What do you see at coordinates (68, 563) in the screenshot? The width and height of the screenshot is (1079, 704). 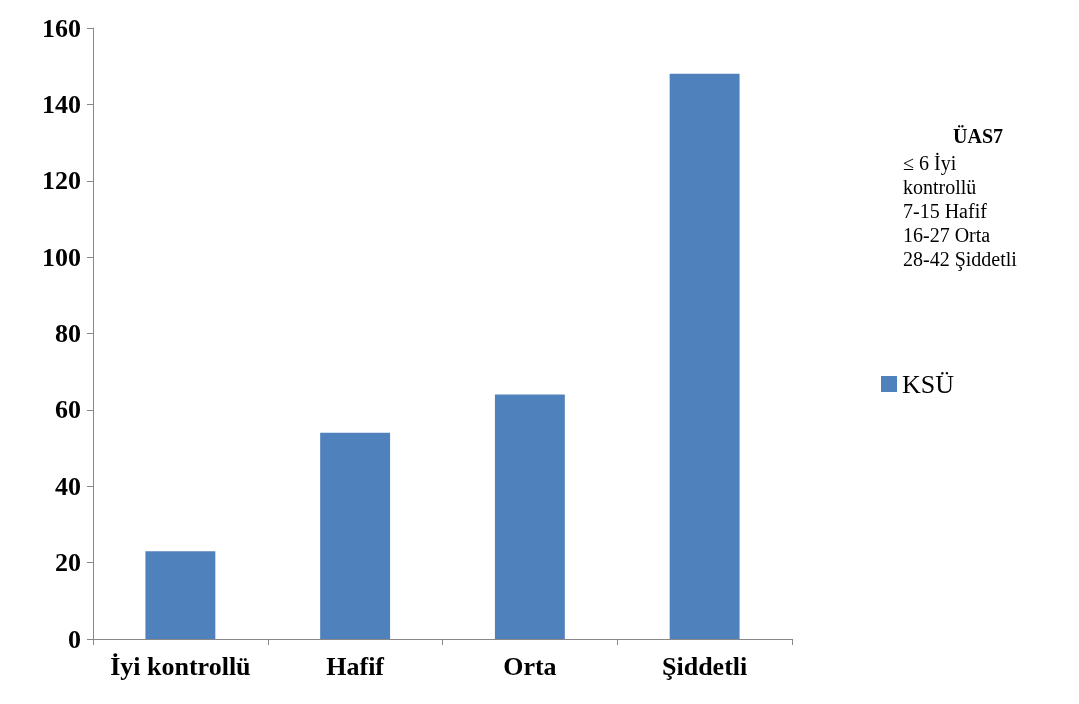 I see `y-tick-label: 20` at bounding box center [68, 563].